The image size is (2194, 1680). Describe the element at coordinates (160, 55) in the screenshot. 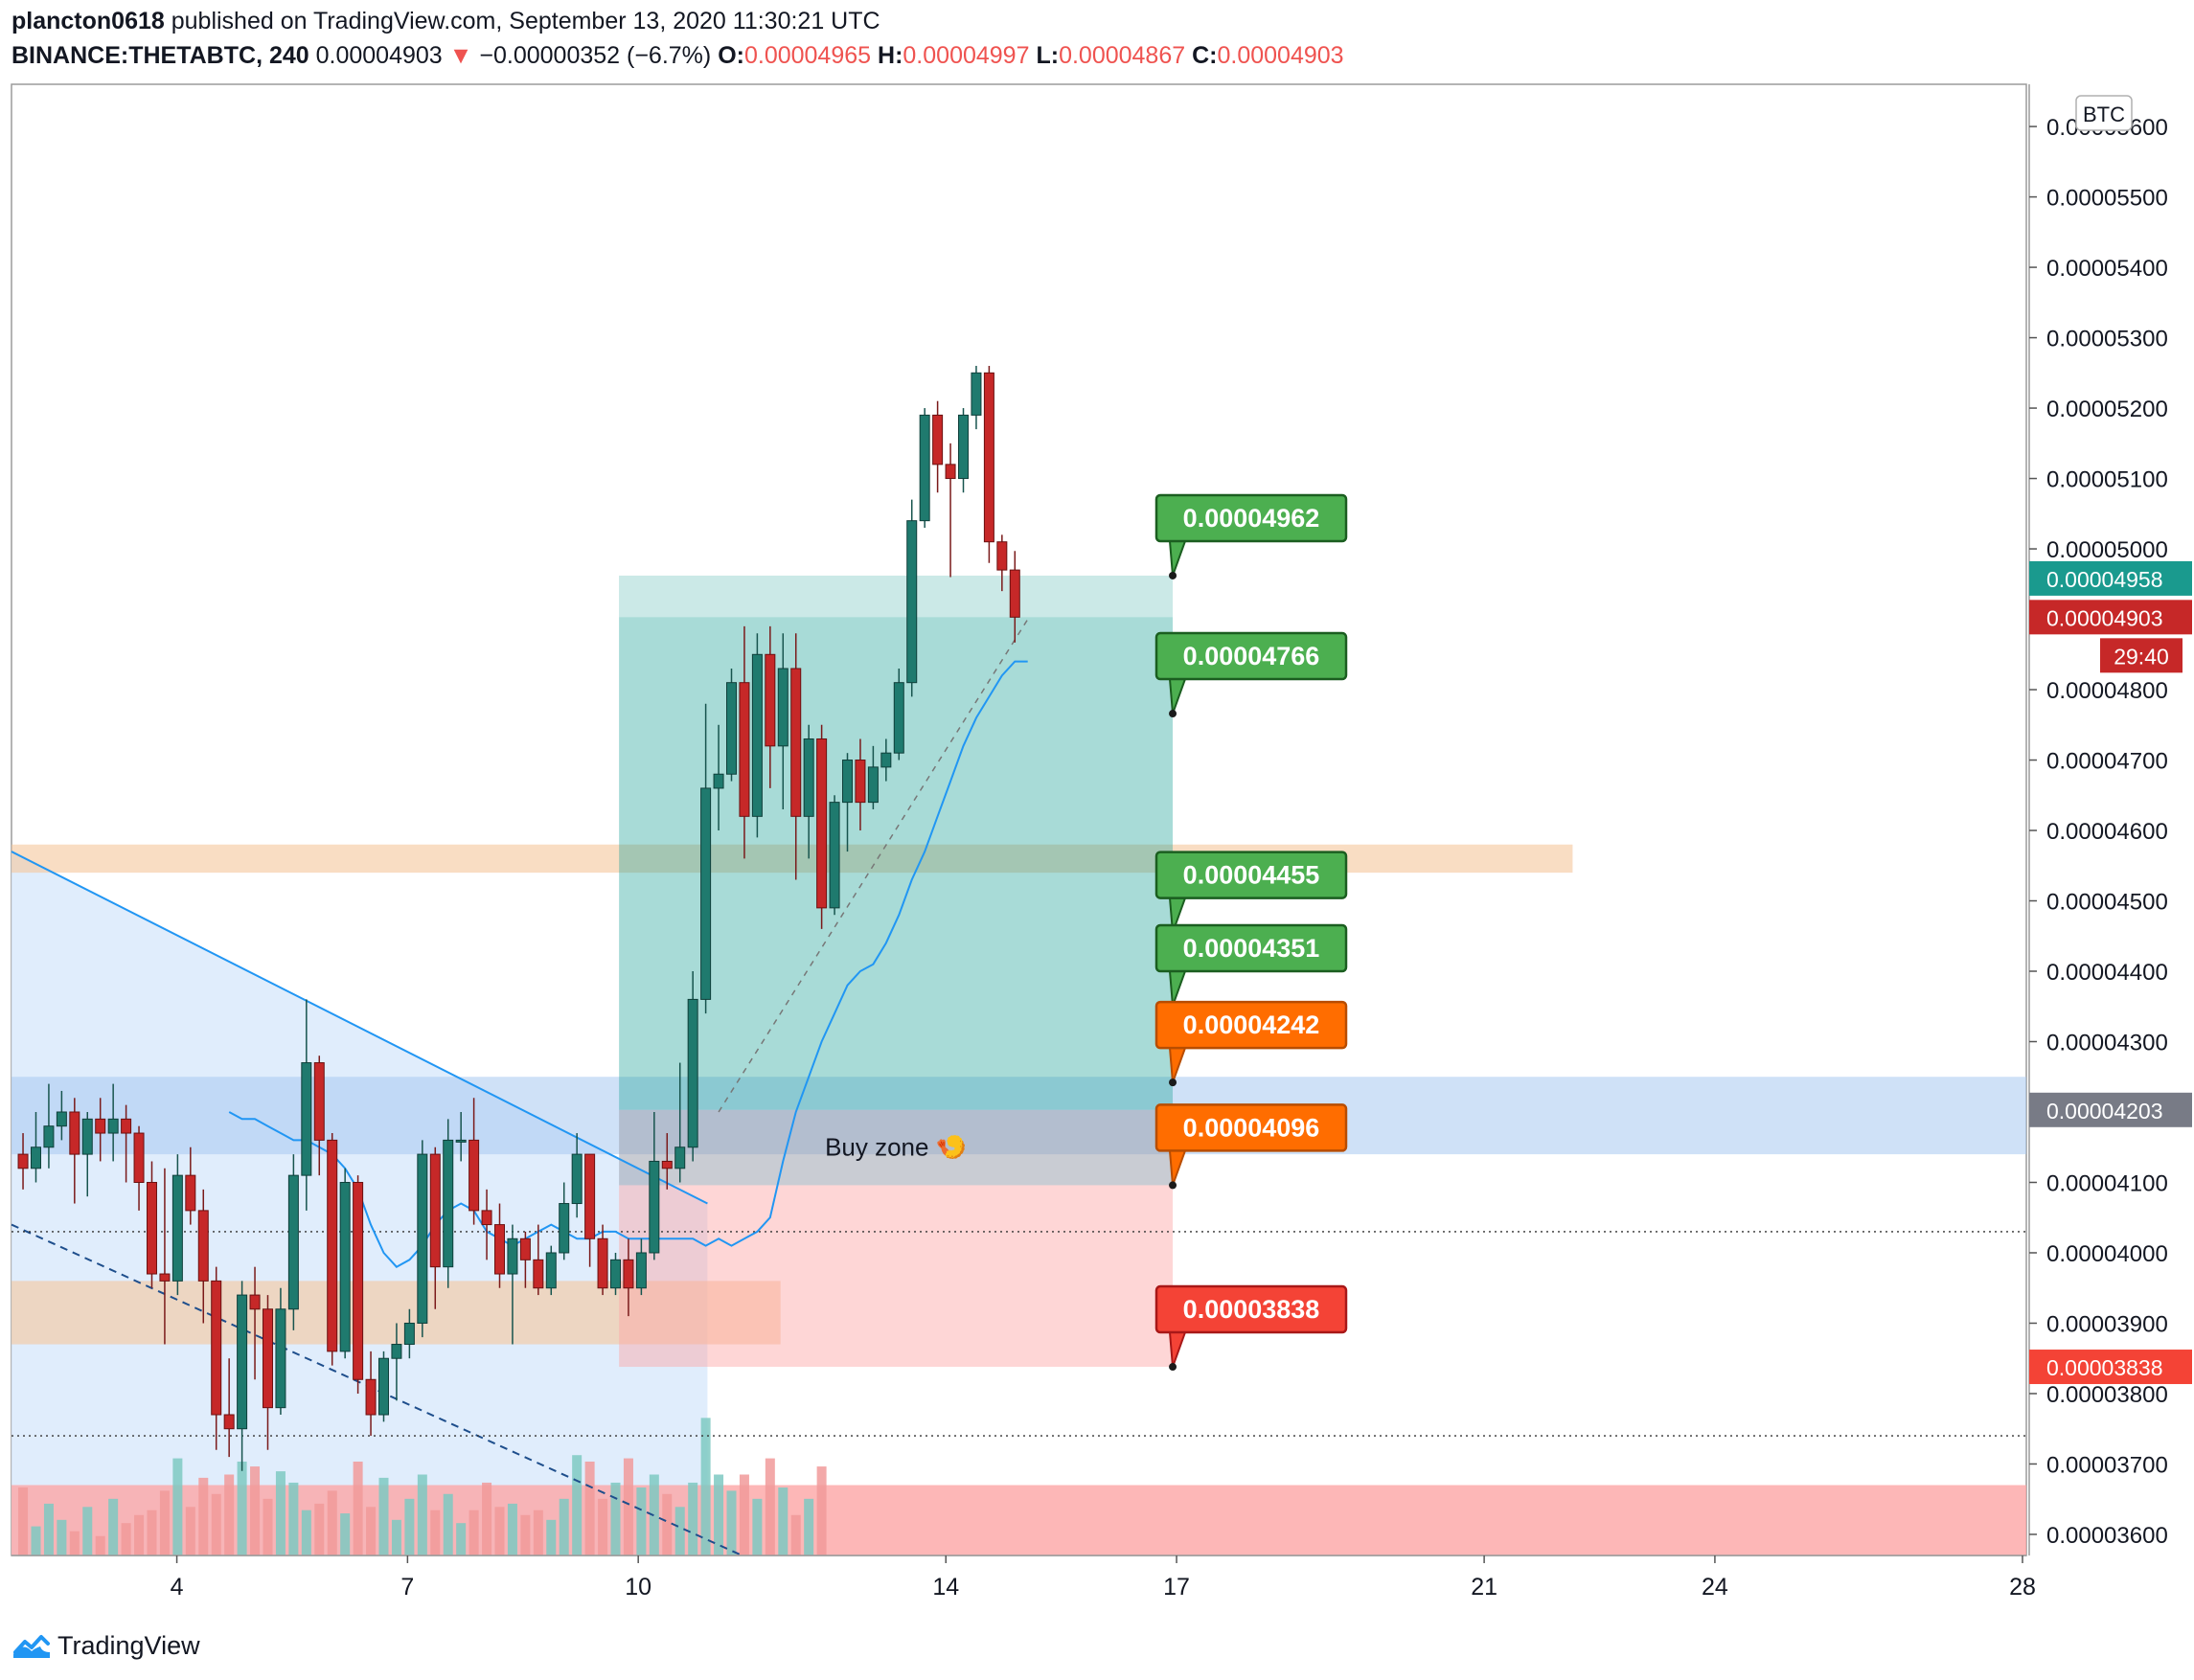

I see `symbol-label: BINANCE:THETABTC, 240` at that location.